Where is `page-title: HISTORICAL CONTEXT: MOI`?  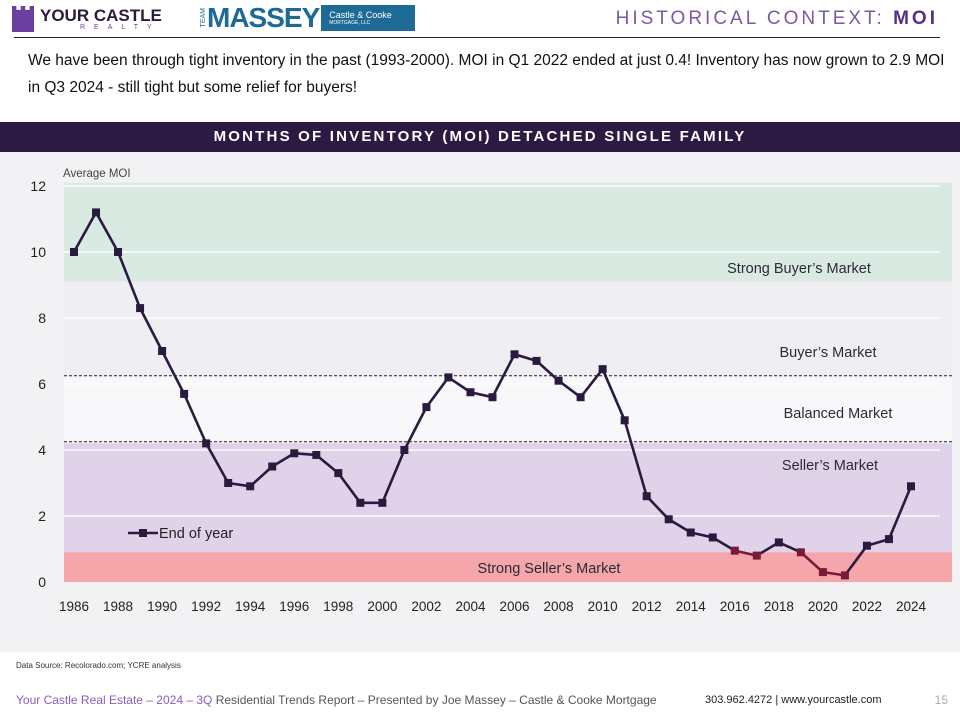 page-title: HISTORICAL CONTEXT: MOI is located at coordinates (776, 18).